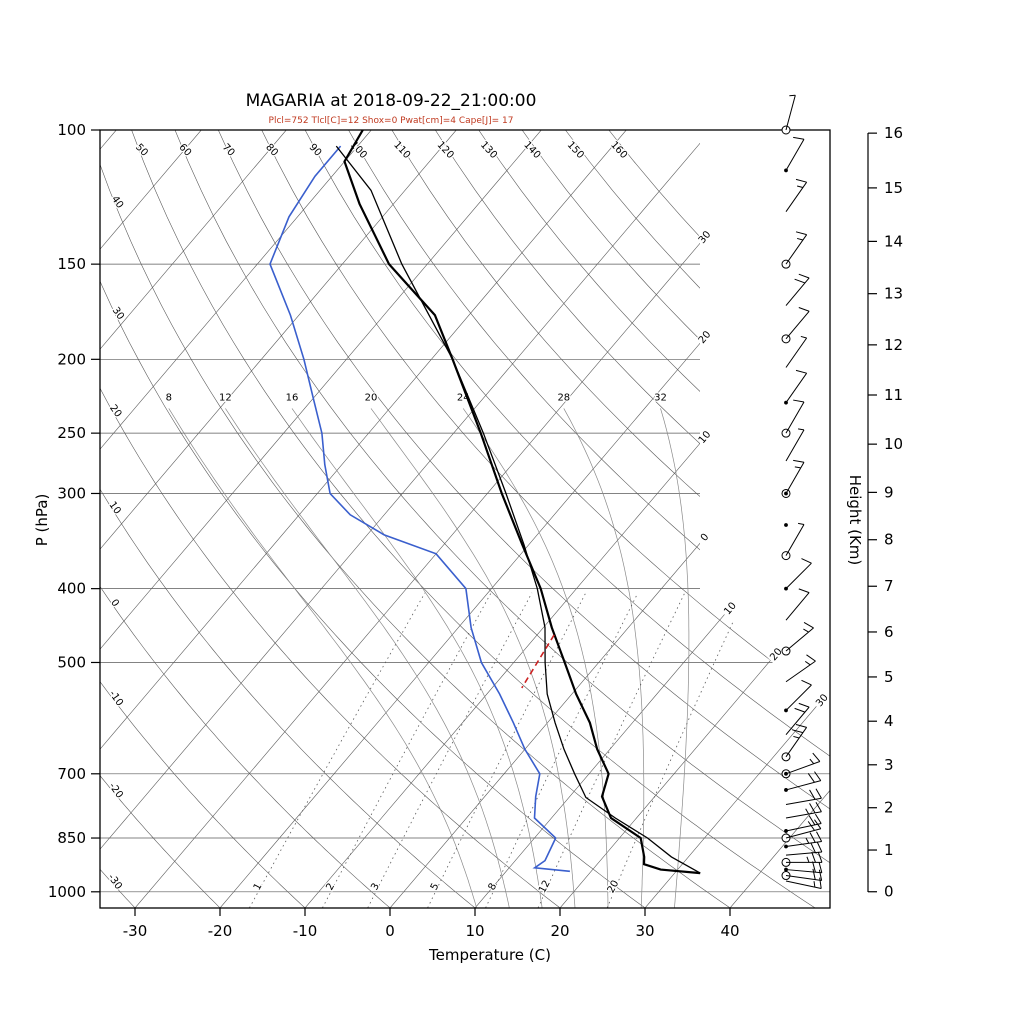 Image resolution: width=1024 pixels, height=1024 pixels. What do you see at coordinates (42, 520) in the screenshot?
I see `pressure-axis-label: P (hPa)` at bounding box center [42, 520].